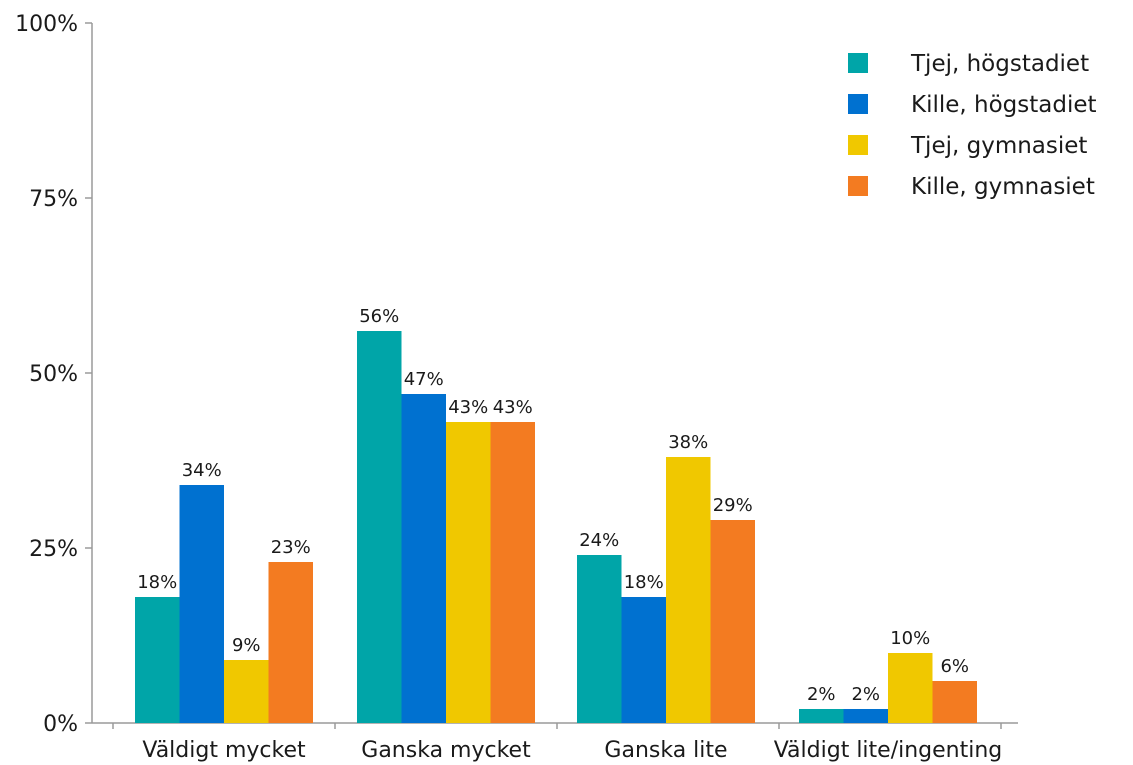 This screenshot has width=1133, height=765. What do you see at coordinates (999, 64) in the screenshot?
I see `legend-label: Tjej, högstadiet` at bounding box center [999, 64].